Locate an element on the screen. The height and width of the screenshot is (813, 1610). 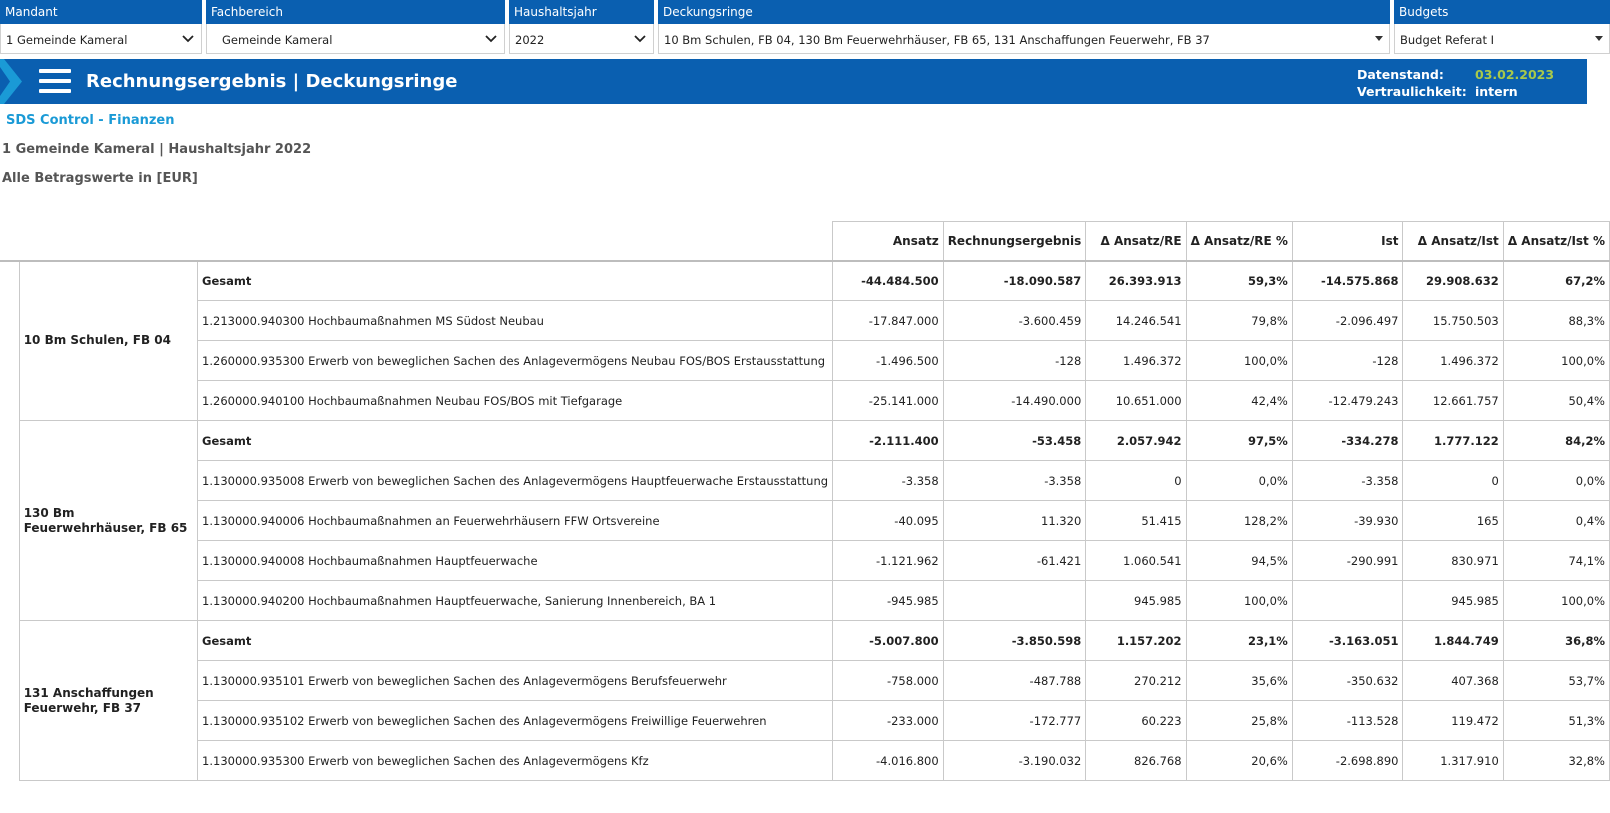
value-cell: -14.490.000 is located at coordinates (1014, 400).